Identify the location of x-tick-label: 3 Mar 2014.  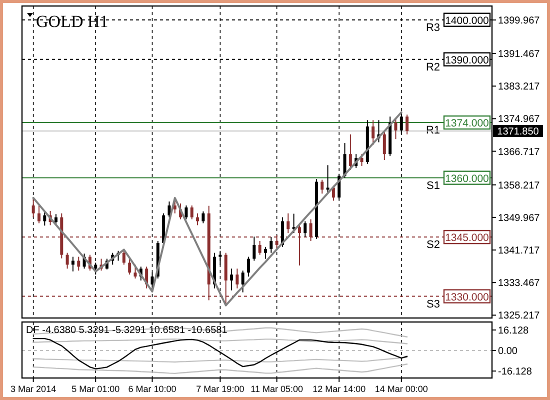
(33, 389).